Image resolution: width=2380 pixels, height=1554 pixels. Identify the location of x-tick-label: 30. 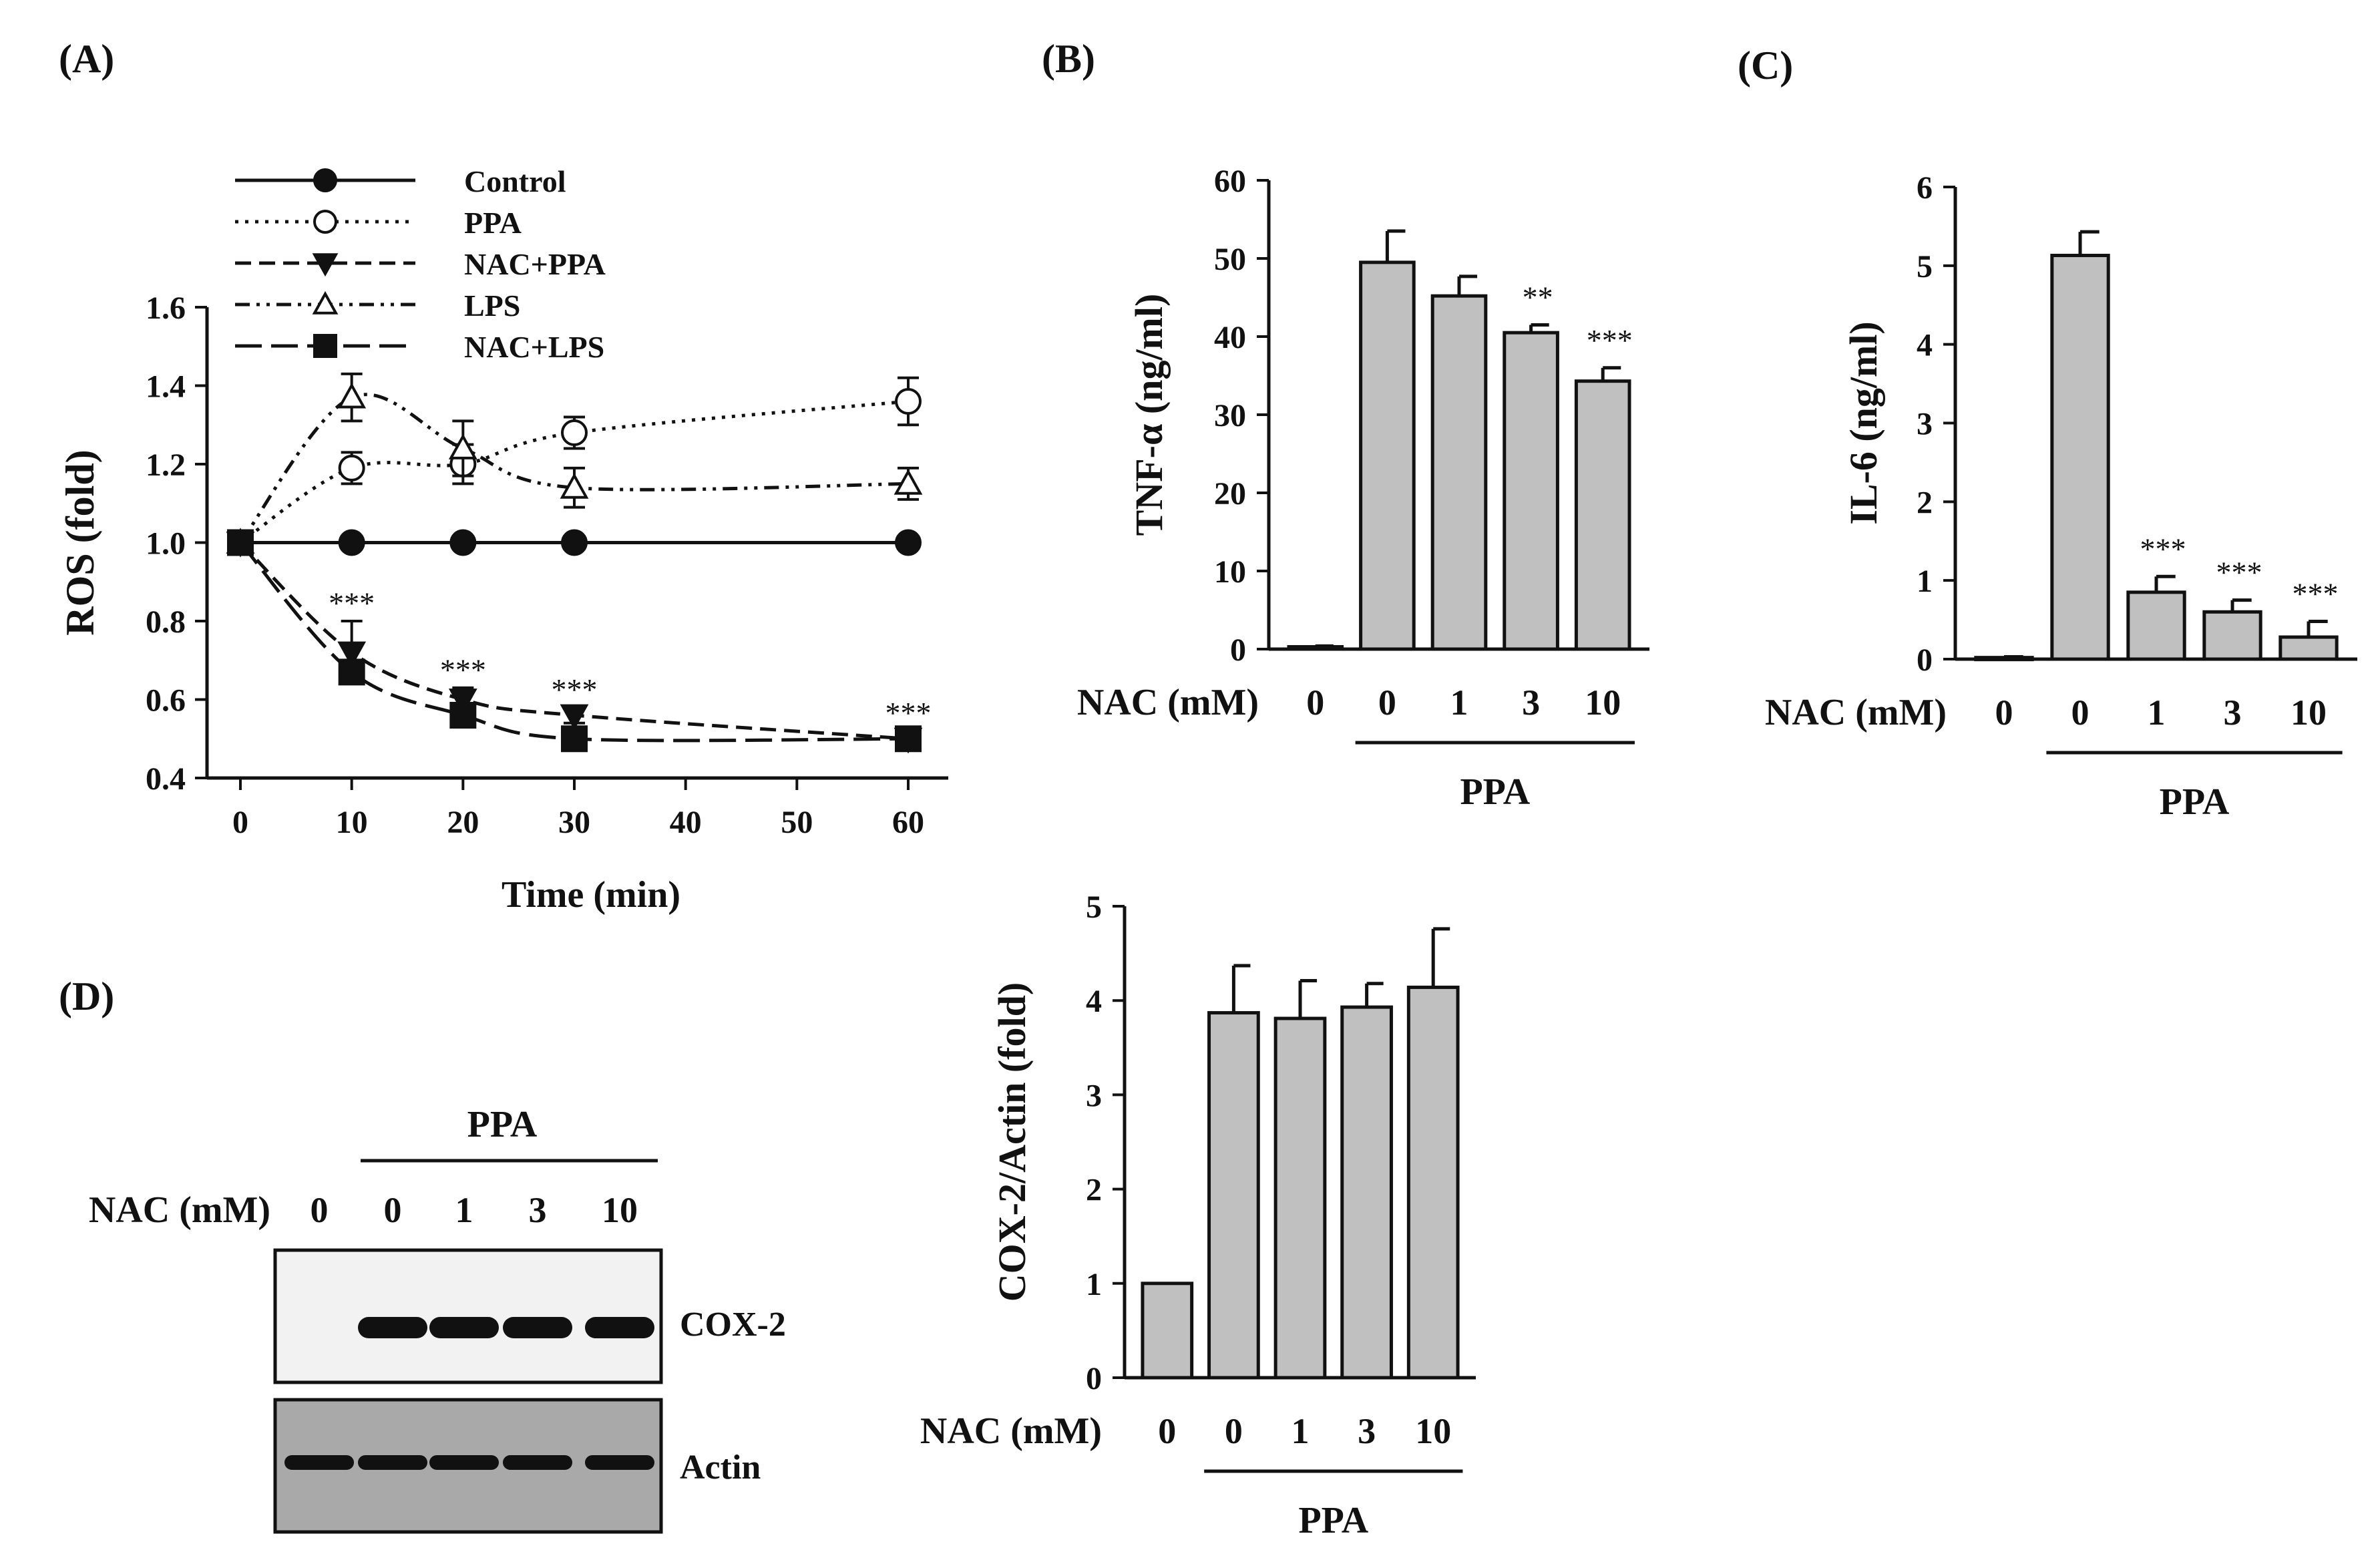
(574, 822).